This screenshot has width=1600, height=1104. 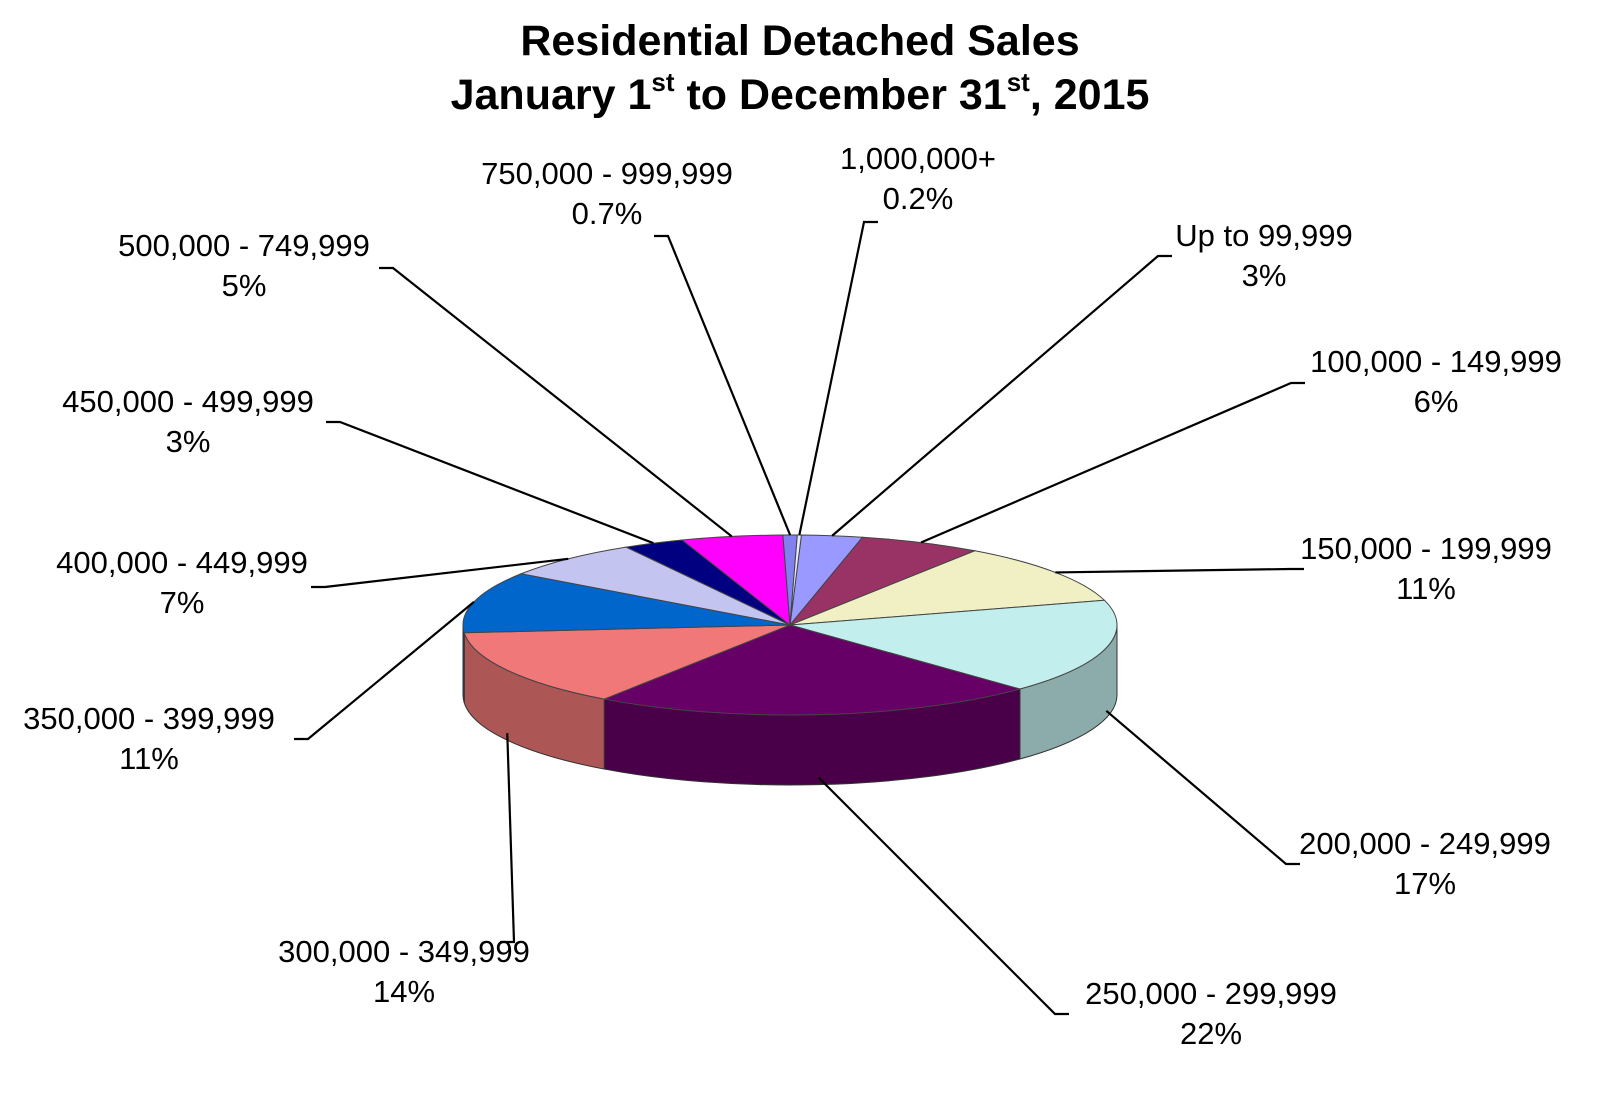 What do you see at coordinates (918, 158) in the screenshot?
I see `slice-label-11: 1,000,000+` at bounding box center [918, 158].